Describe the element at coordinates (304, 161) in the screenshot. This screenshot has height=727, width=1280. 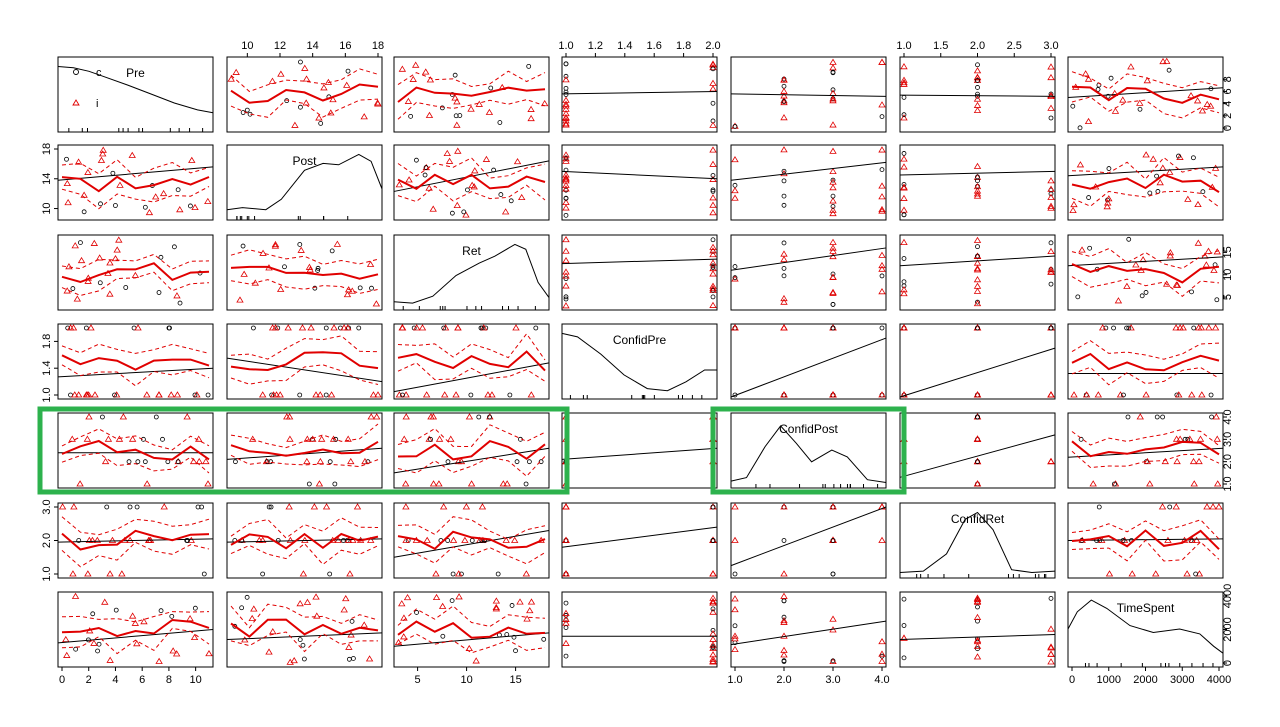
I see `diagonal-label-post: Post` at that location.